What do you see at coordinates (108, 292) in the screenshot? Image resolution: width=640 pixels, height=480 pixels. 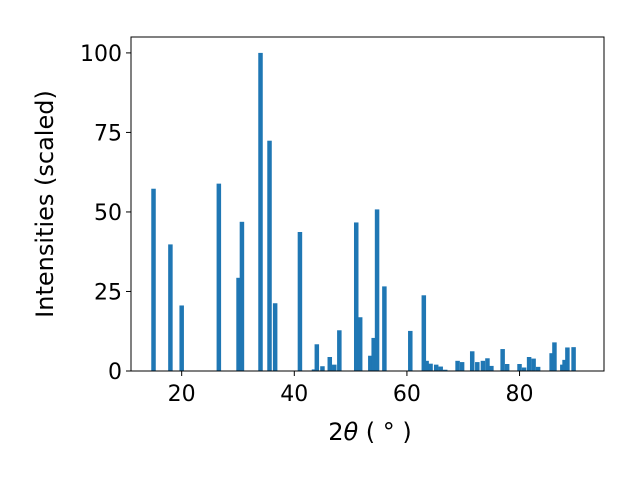 I see `y-tick-label: 25` at bounding box center [108, 292].